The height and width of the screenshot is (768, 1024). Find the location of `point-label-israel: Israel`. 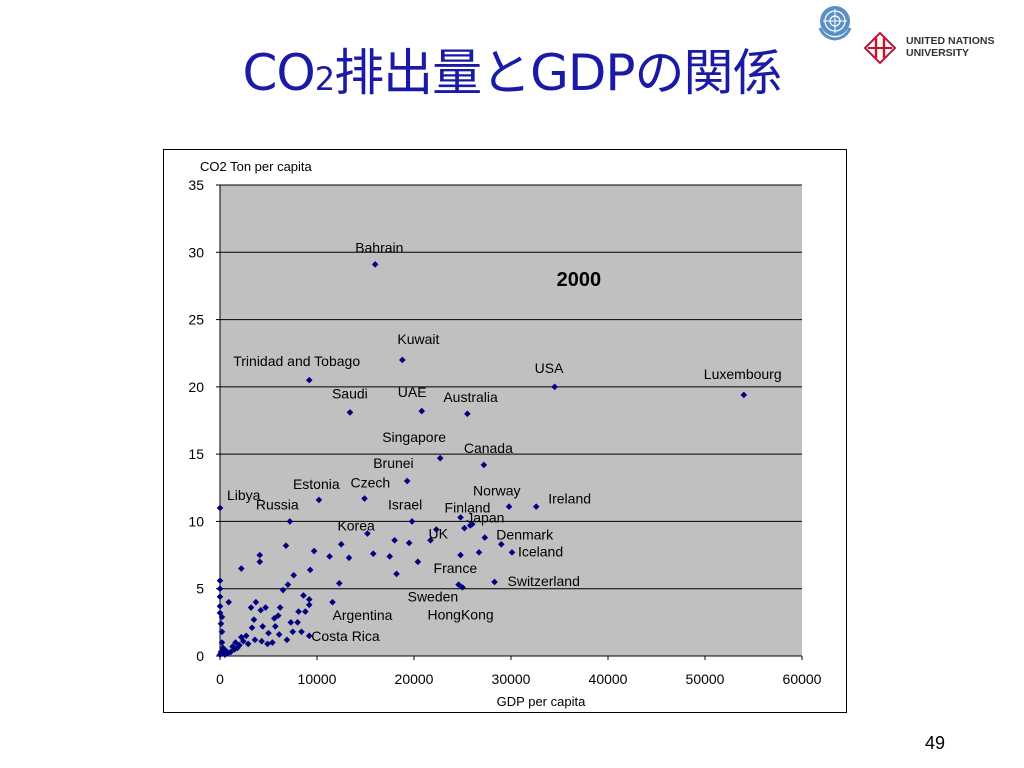

point-label-israel: Israel is located at coordinates (405, 504).